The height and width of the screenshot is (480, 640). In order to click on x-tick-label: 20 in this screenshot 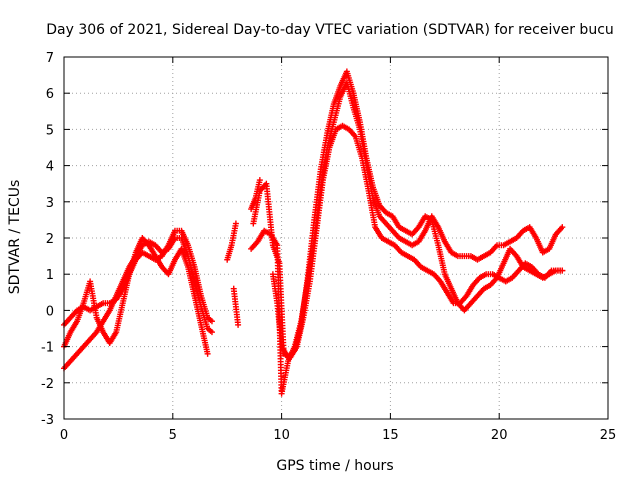, I will do `click(499, 435)`.